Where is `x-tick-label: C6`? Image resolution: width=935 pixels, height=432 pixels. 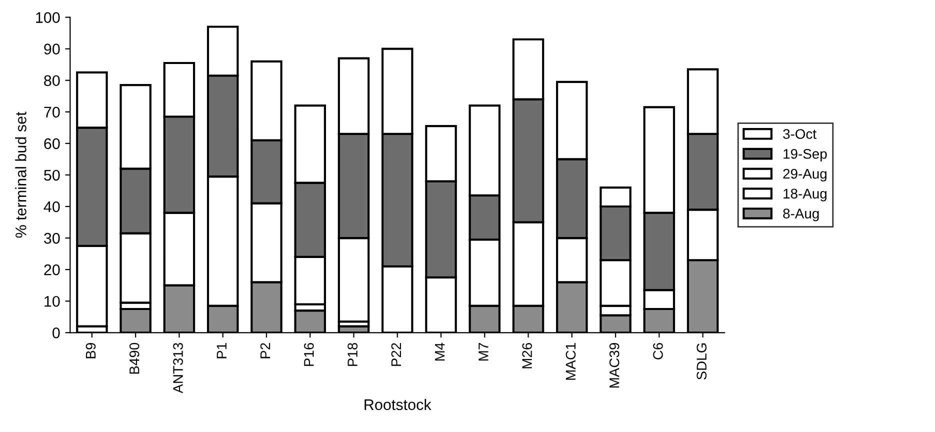
x-tick-label: C6 is located at coordinates (658, 351).